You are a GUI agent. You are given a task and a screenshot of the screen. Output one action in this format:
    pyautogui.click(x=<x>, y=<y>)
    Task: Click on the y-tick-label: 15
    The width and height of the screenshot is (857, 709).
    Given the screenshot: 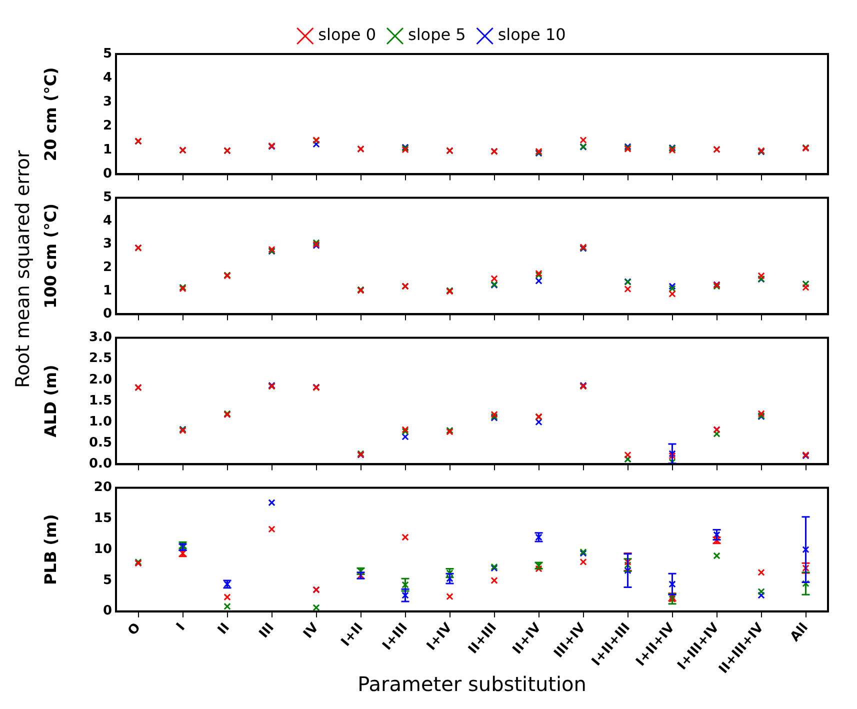 What is the action you would take?
    pyautogui.click(x=103, y=518)
    